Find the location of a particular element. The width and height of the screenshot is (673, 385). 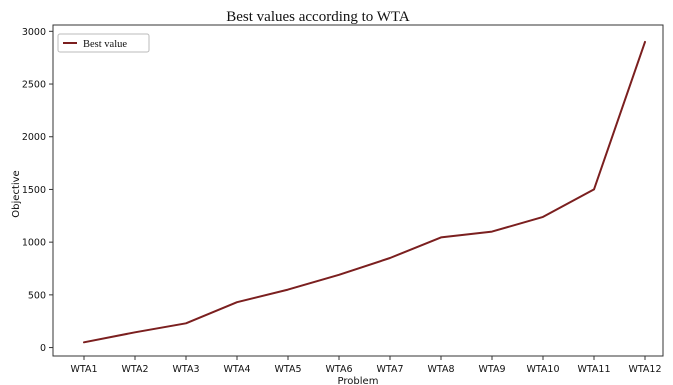

legend-box is located at coordinates (103, 43).